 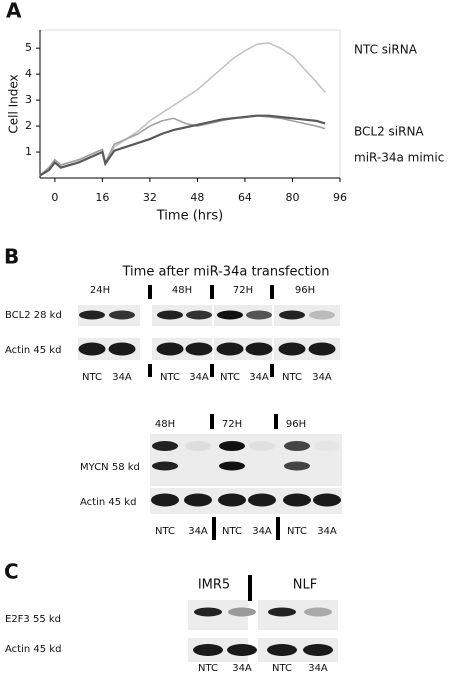 What do you see at coordinates (28, 47) in the screenshot?
I see `y-tick-label: 5` at bounding box center [28, 47].